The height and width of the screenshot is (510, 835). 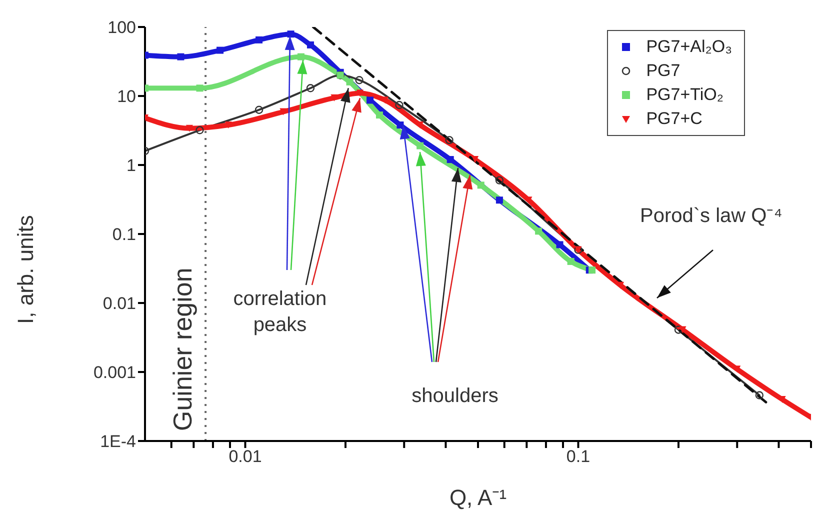 I want to click on y-tick-label: 10, so click(x=126, y=96).